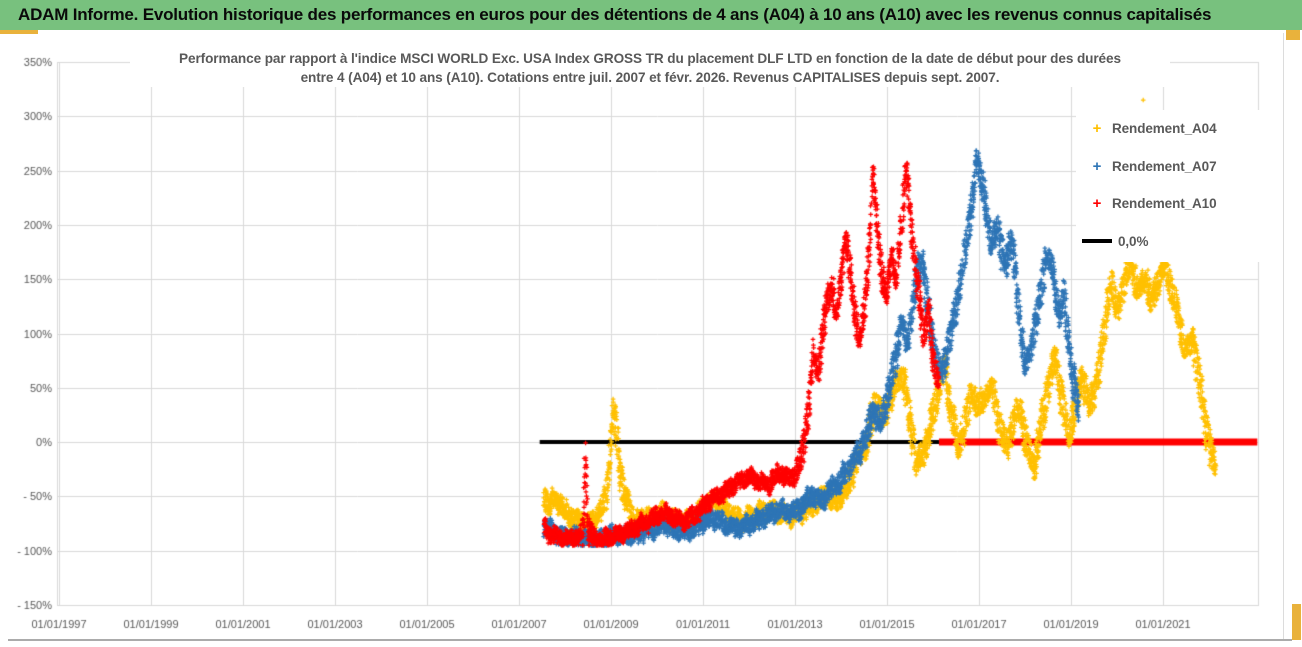 The height and width of the screenshot is (647, 1302). What do you see at coordinates (1164, 166) in the screenshot?
I see `legend-label: Rendement_A07` at bounding box center [1164, 166].